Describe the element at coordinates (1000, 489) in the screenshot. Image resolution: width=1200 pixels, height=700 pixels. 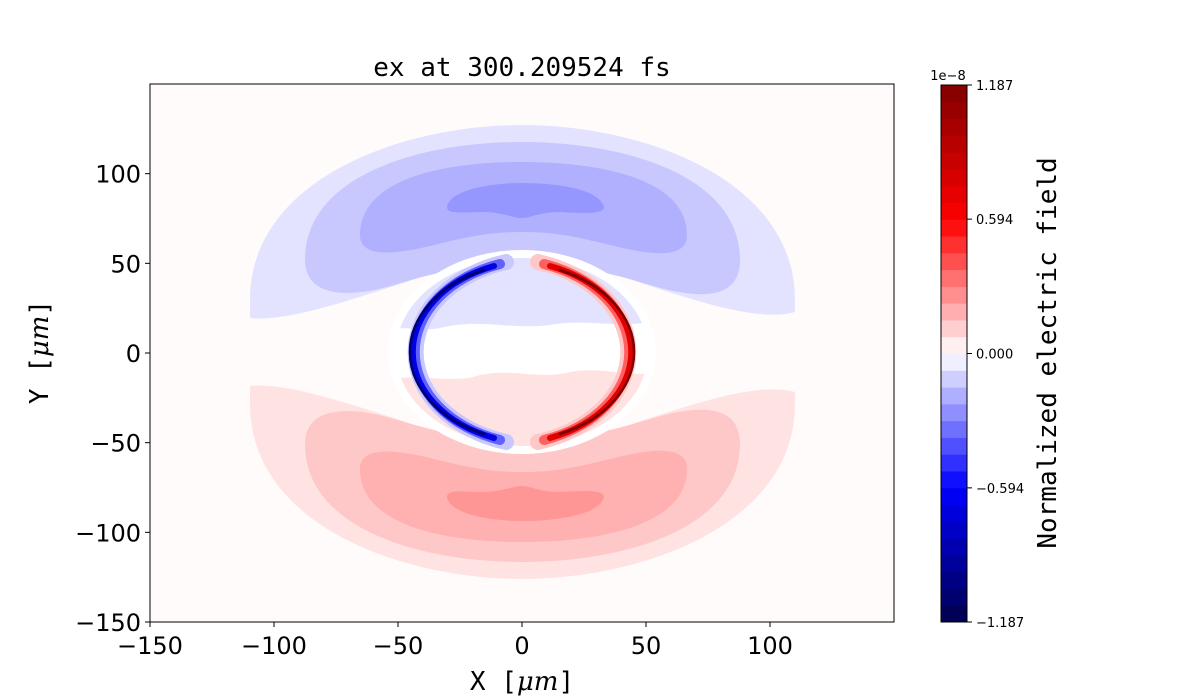
I see `colorbar-tick-label: −0.594` at that location.